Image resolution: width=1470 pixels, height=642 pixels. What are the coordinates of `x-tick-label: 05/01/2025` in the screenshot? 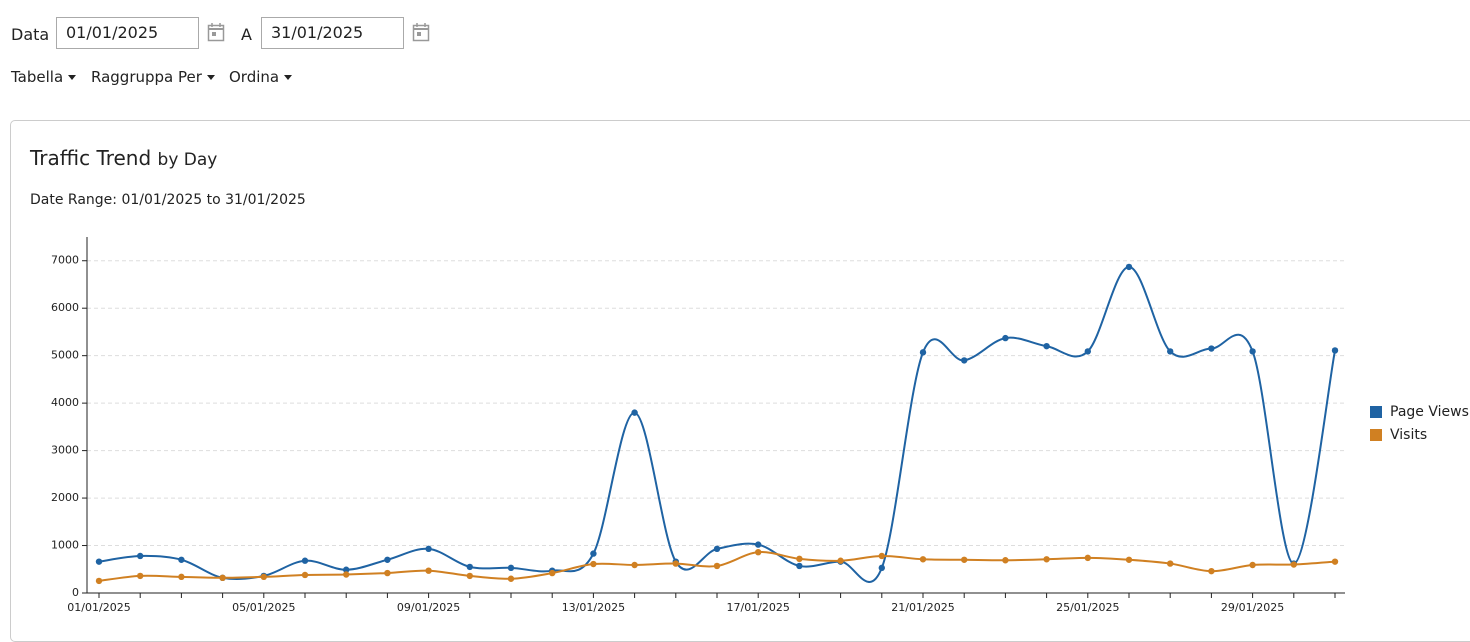 It's located at (263, 607).